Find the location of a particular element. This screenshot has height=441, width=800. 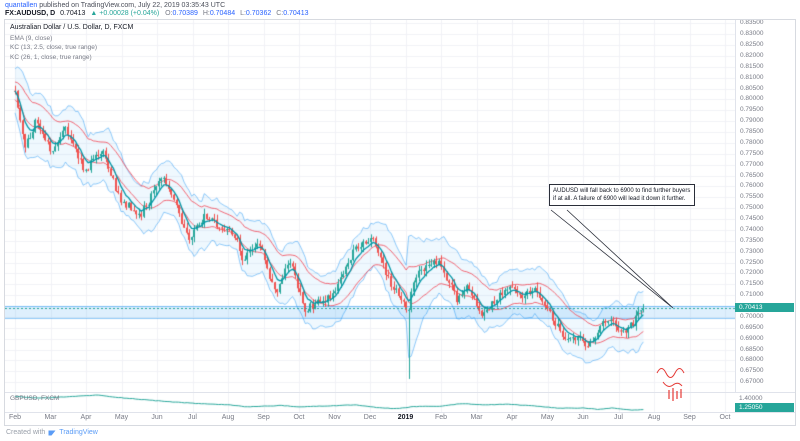

price-axis-label: 0.68500 is located at coordinates (752, 349).